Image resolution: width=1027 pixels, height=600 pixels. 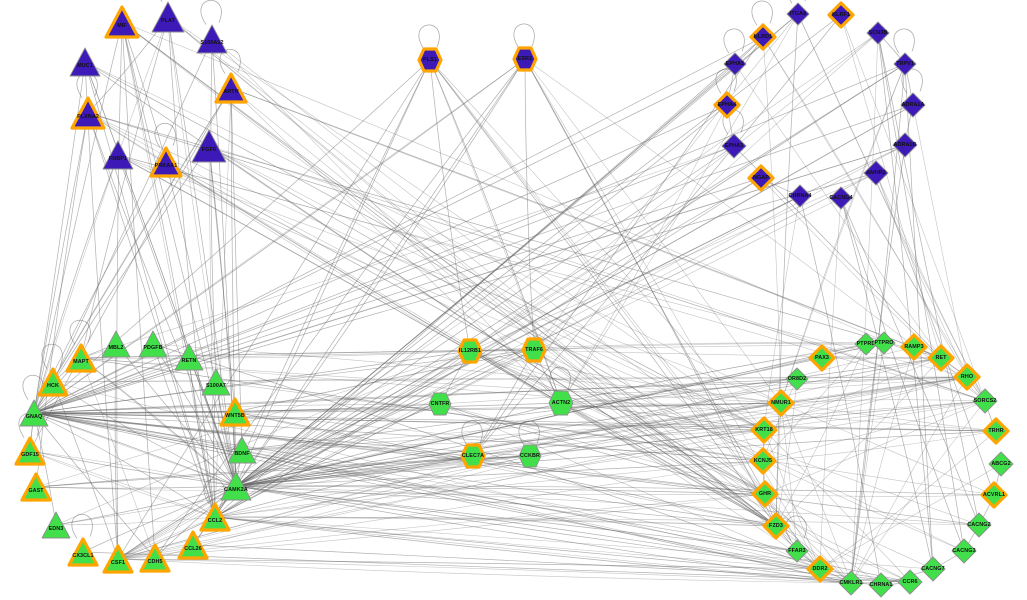 What do you see at coordinates (910, 582) in the screenshot?
I see `graph-node-ccr6: CCR6` at bounding box center [910, 582].